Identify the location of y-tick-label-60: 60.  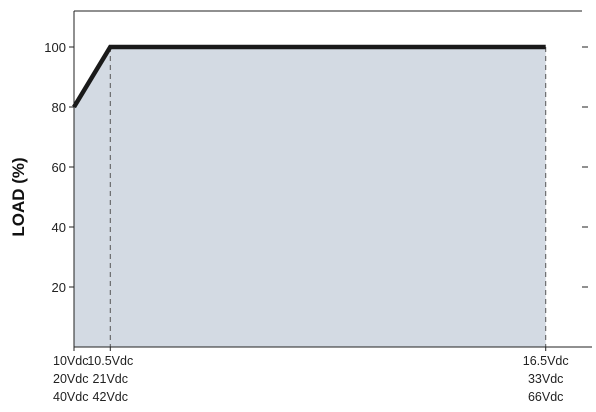
(59, 167).